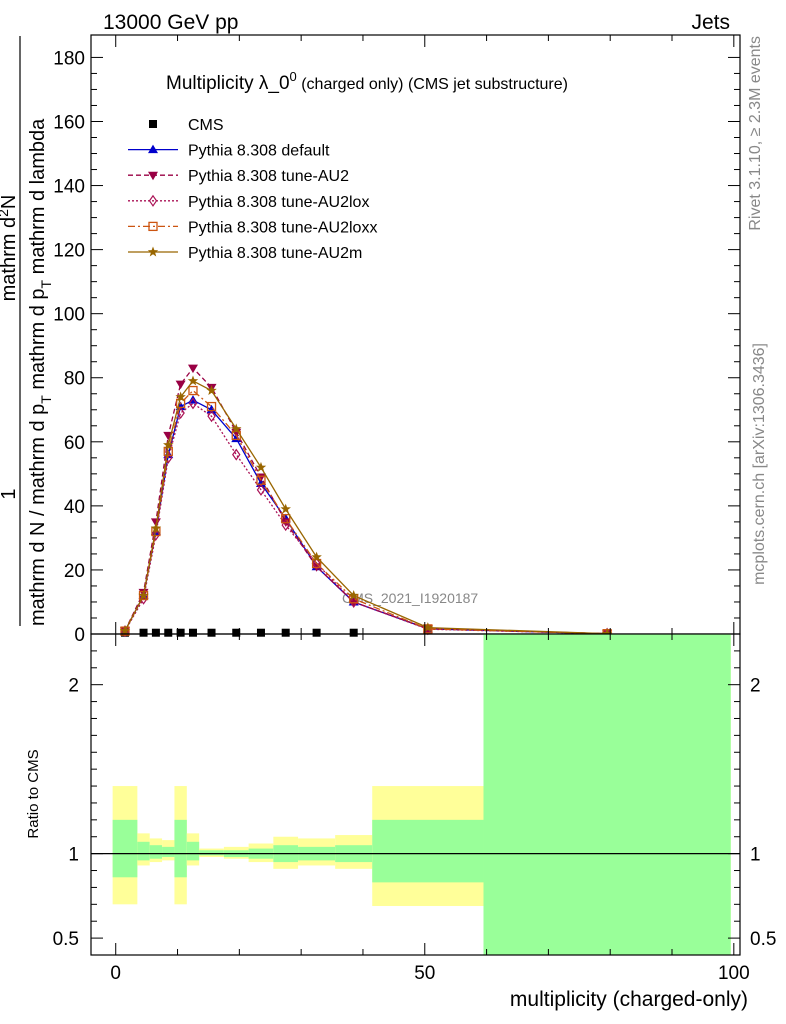  What do you see at coordinates (10, 248) in the screenshot?
I see `svg-text: mathrm d2N` at bounding box center [10, 248].